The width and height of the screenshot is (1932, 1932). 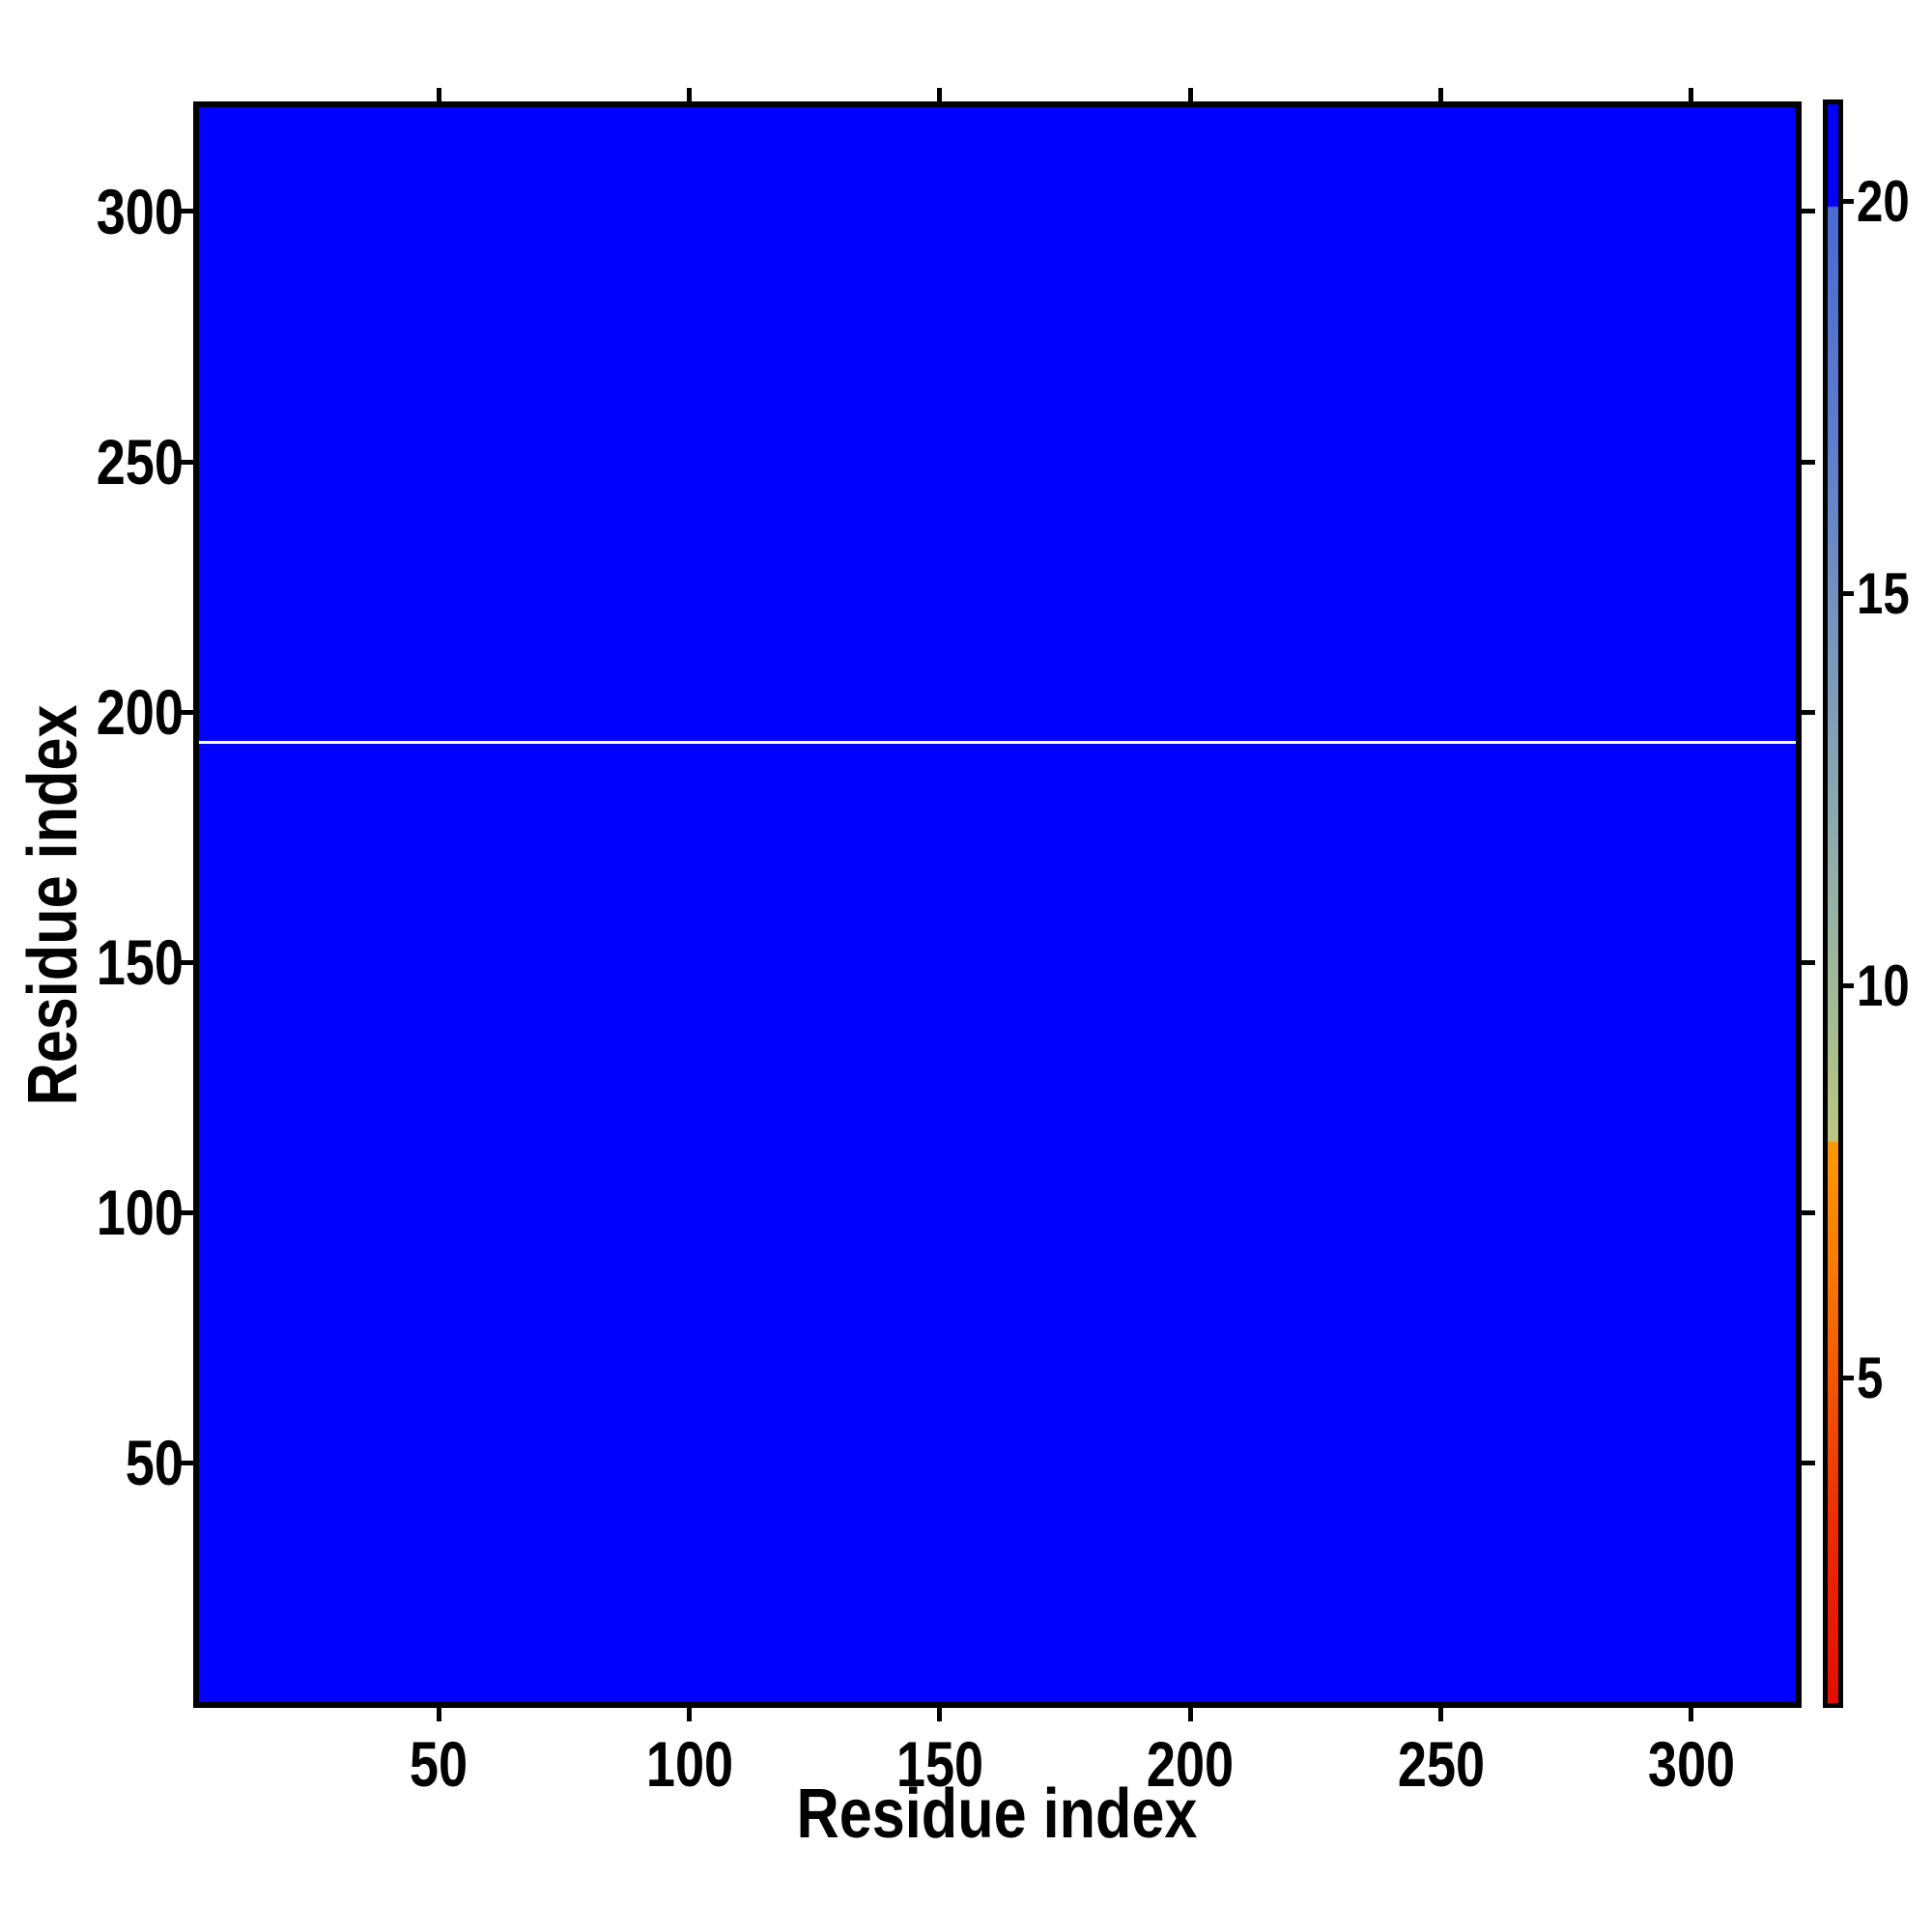 I want to click on colorbar-frame, so click(x=1833, y=903).